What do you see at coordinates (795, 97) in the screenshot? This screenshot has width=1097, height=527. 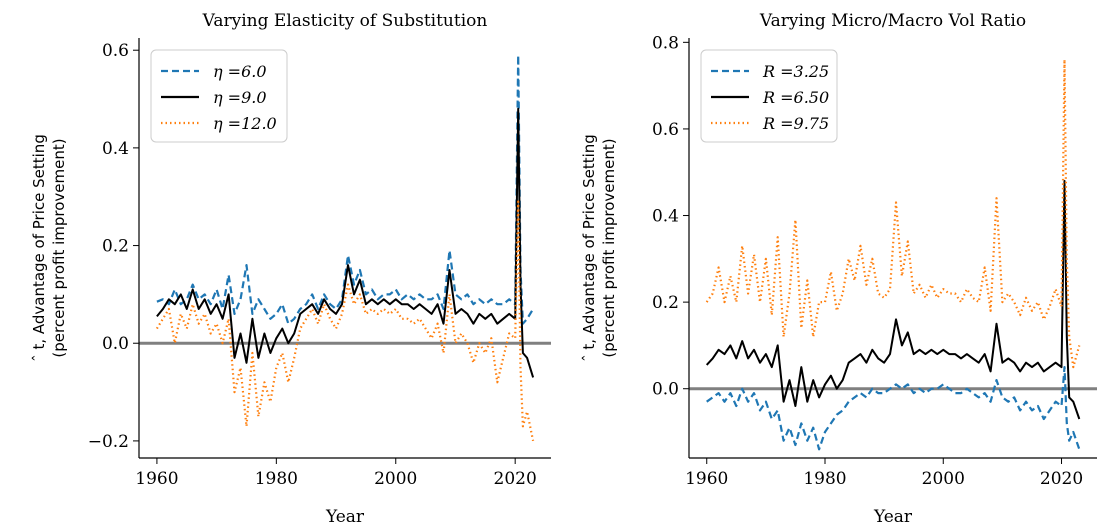 I see `legend-label-2: R =6.50` at bounding box center [795, 97].